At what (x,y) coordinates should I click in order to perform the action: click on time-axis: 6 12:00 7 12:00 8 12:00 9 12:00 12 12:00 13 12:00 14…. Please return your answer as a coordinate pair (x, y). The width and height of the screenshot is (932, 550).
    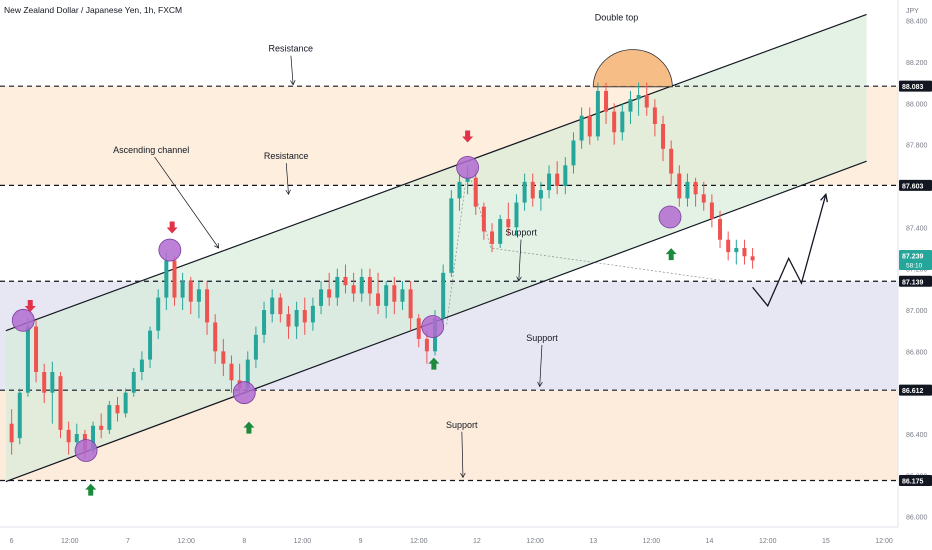
    Looking at the image, I should click on (451, 541).